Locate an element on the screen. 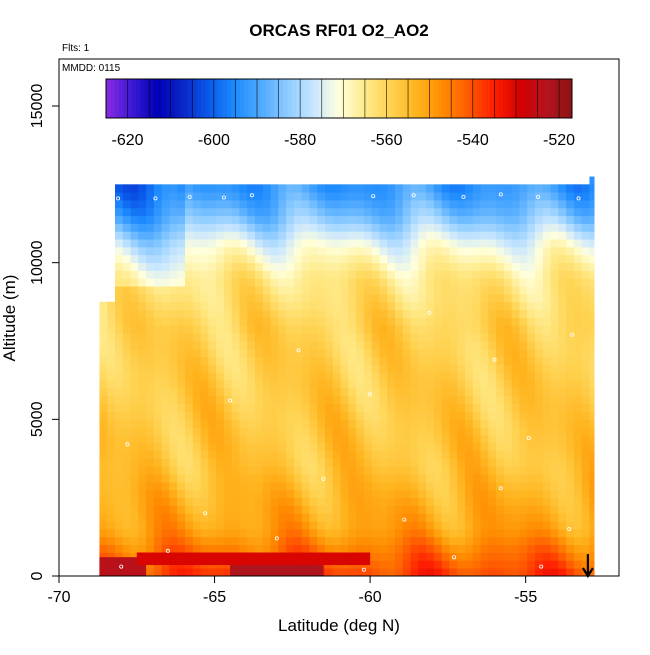 The height and width of the screenshot is (655, 650). sample-point is located at coordinates (373, 196).